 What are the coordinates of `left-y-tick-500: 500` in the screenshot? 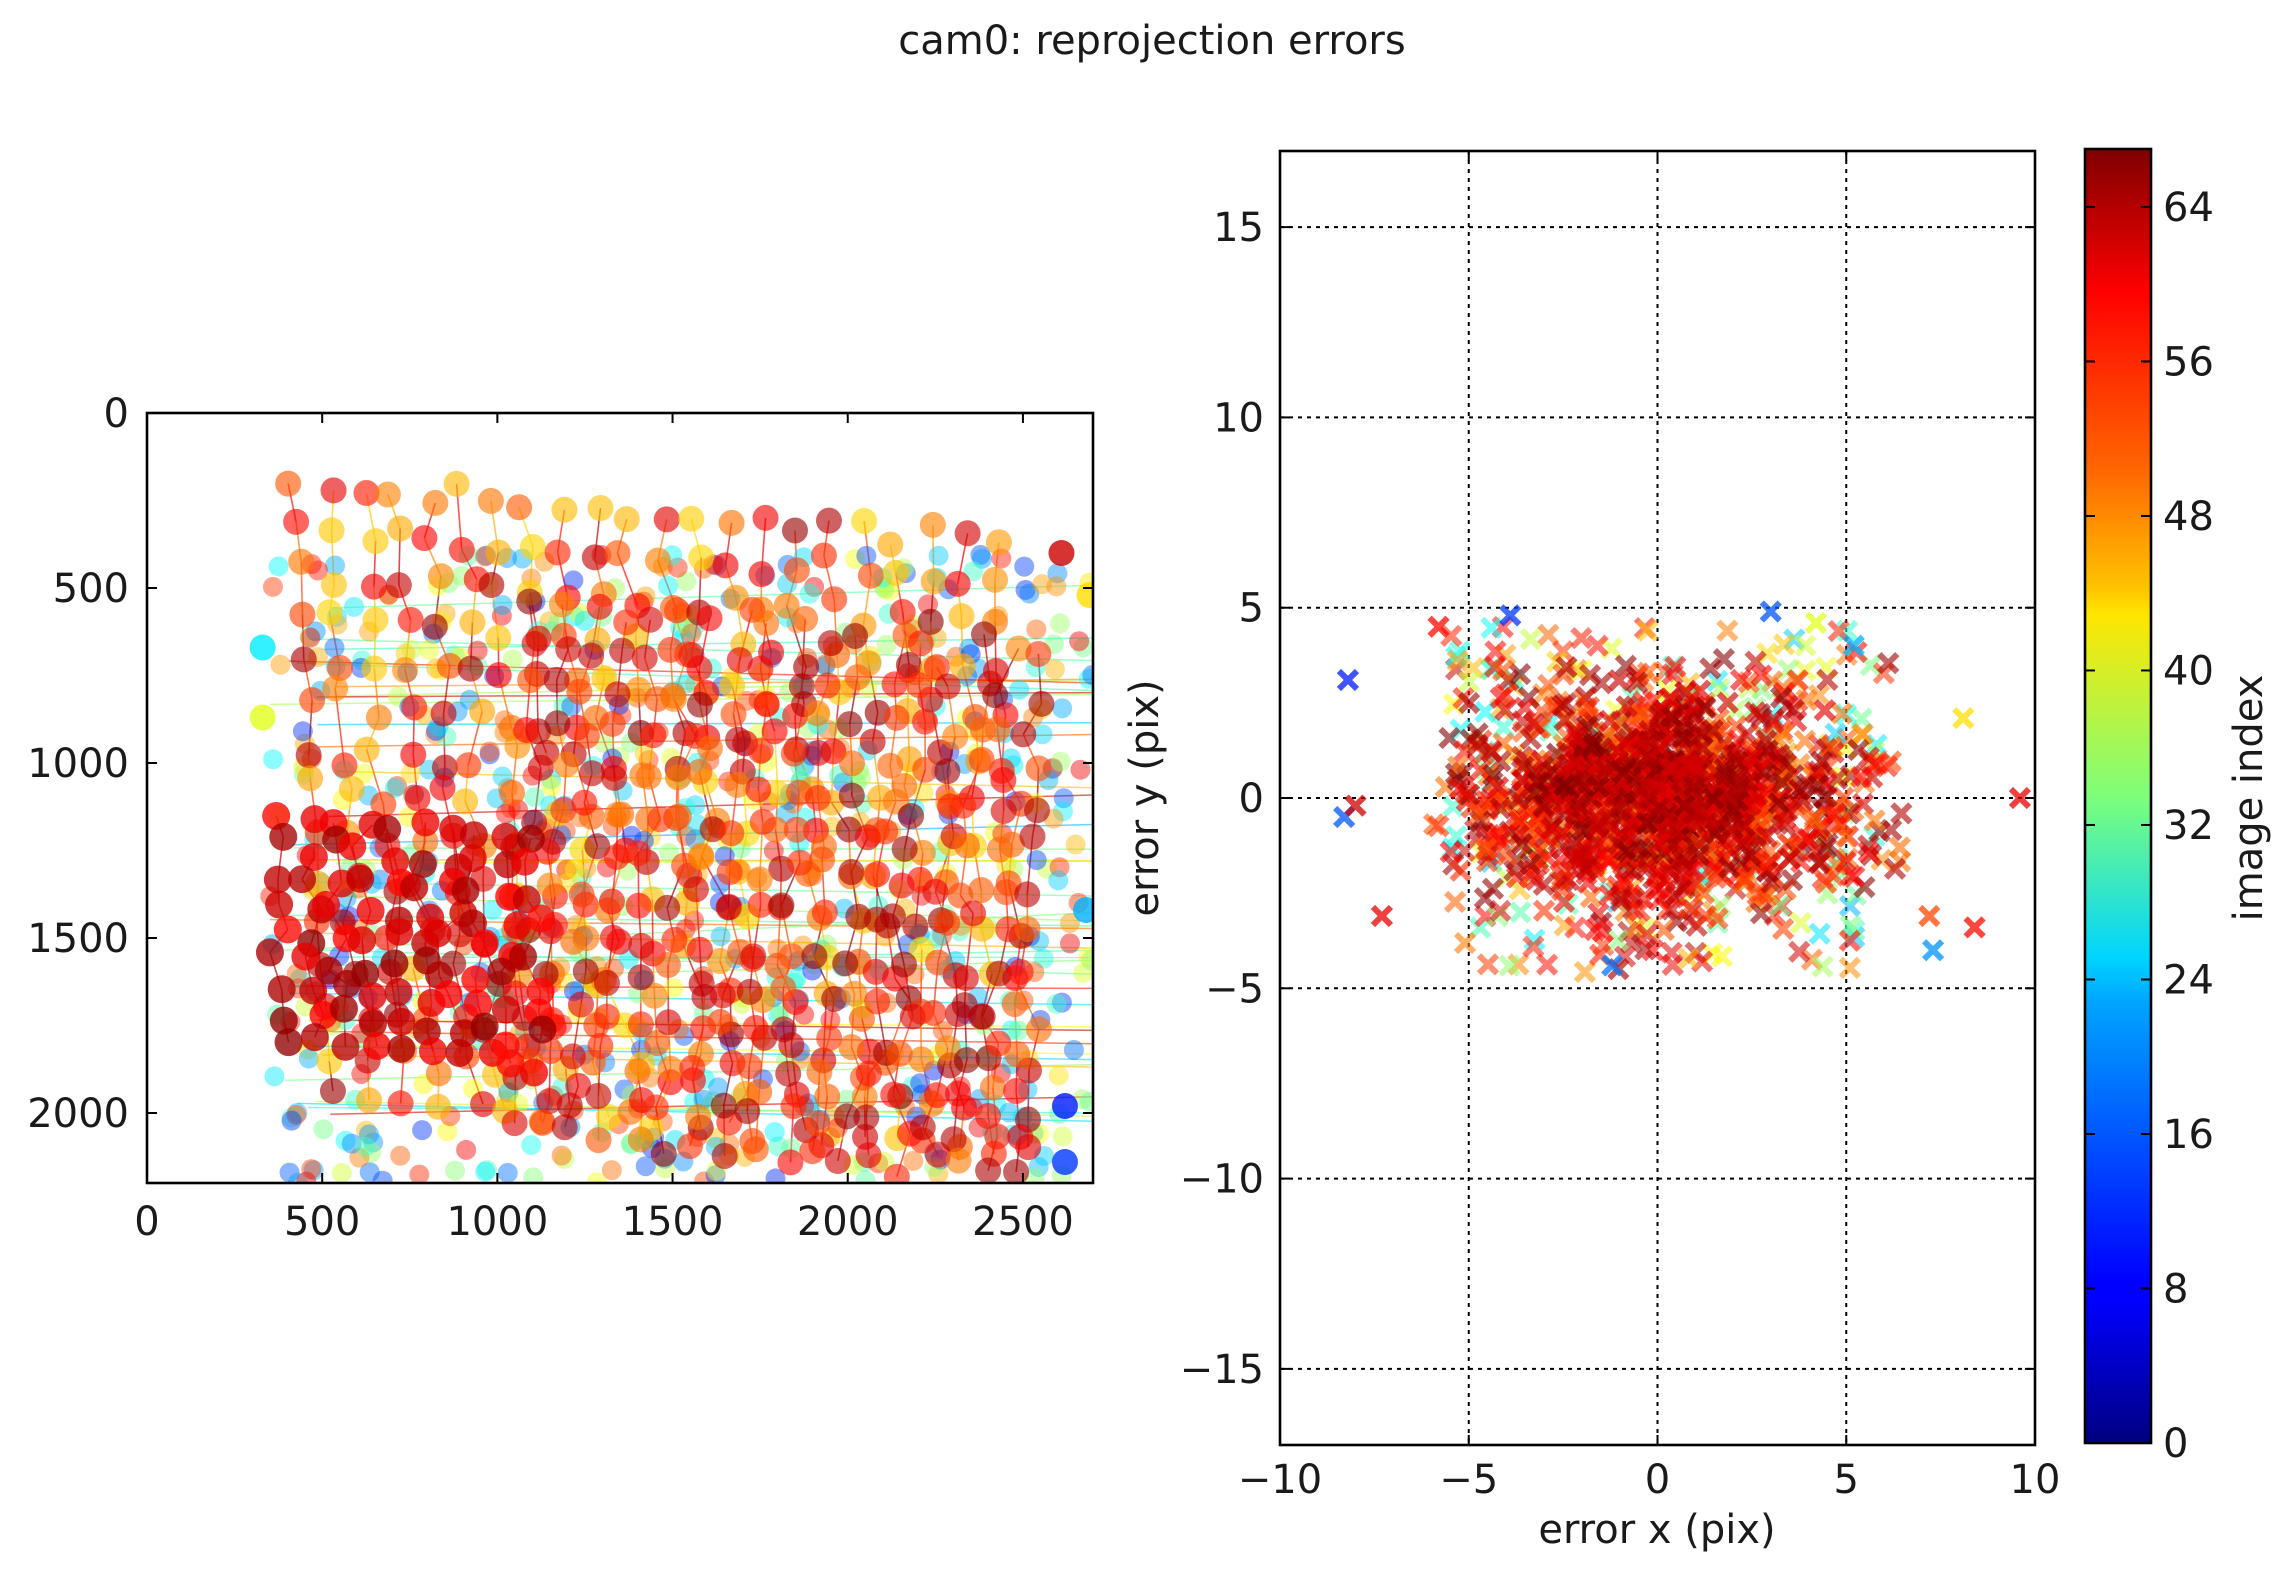 It's located at (91, 589).